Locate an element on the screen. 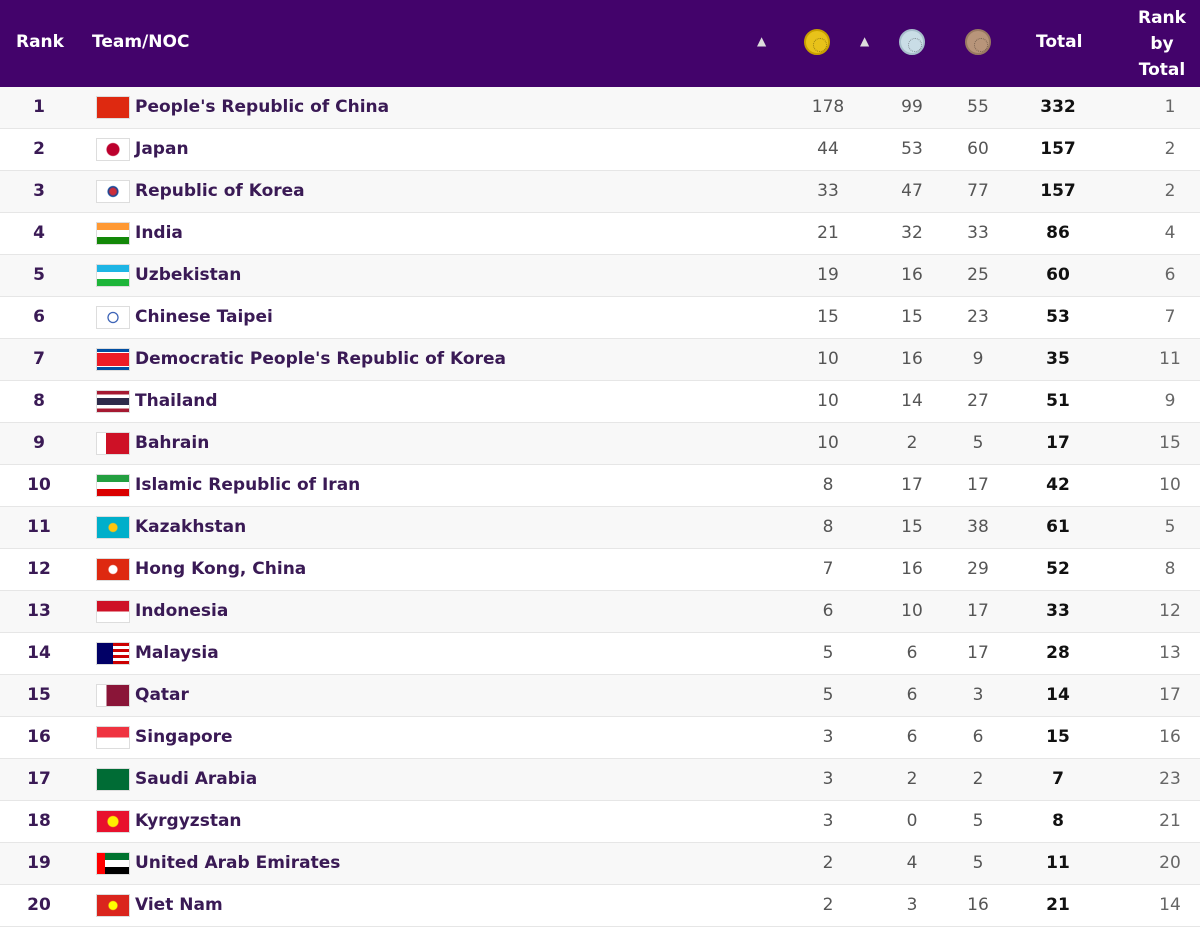 The width and height of the screenshot is (1200, 927). header-rank-by-total: Rank by Total is located at coordinates (1162, 44).